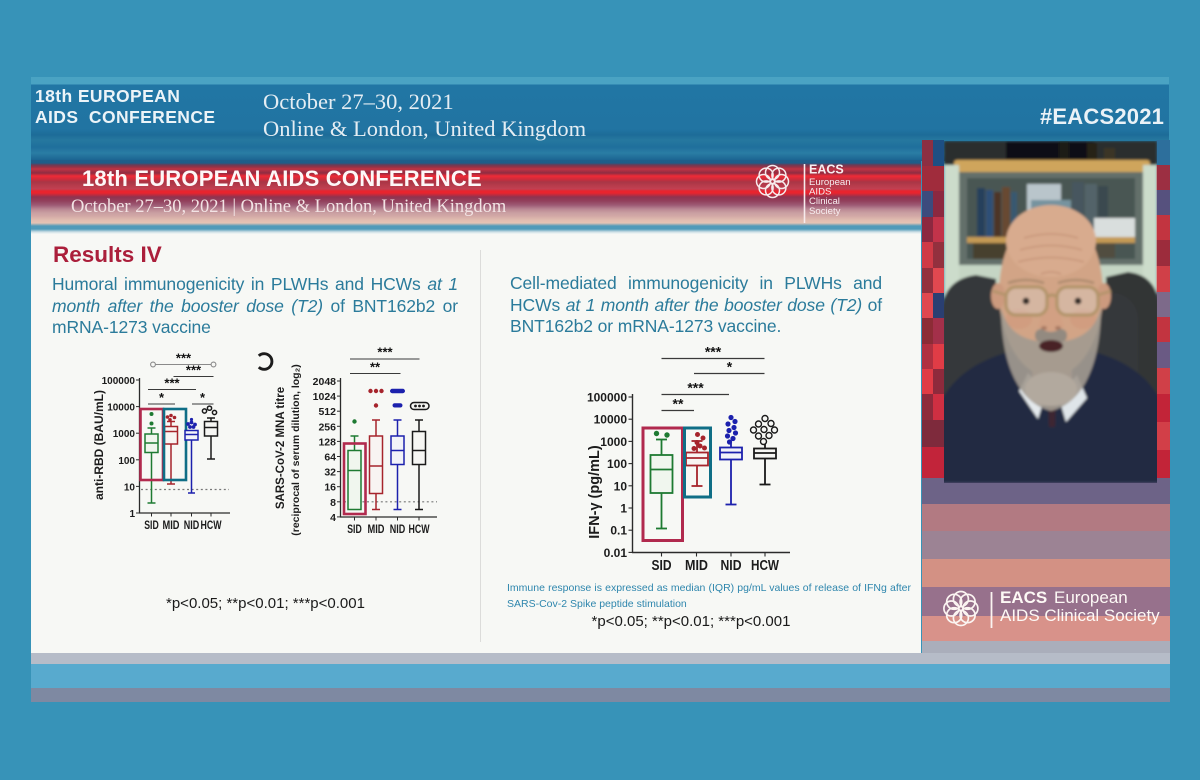 This screenshot has width=1200, height=780. Describe the element at coordinates (325, 382) in the screenshot. I see `svg-text: 2048` at that location.